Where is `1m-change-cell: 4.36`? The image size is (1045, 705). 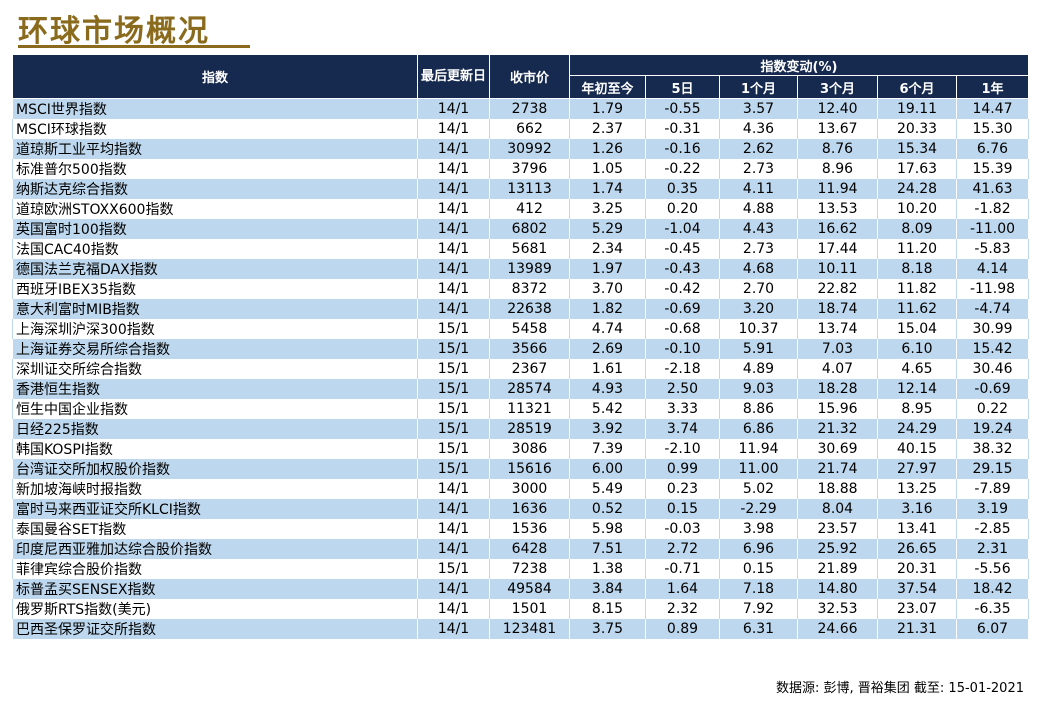 1m-change-cell: 4.36 is located at coordinates (758, 129).